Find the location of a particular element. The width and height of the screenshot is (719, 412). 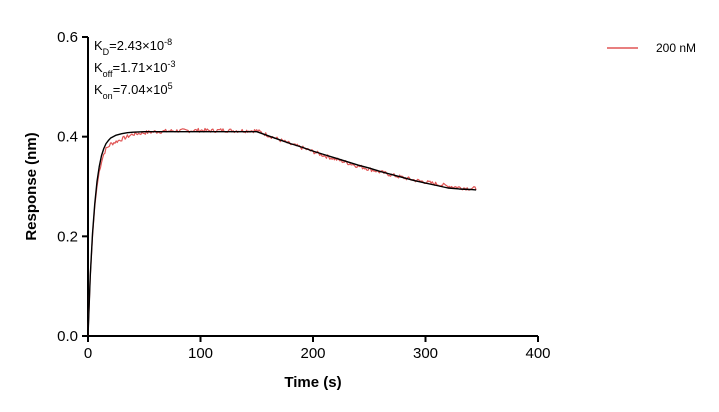

koff-annotation: Koff=1.71×10-3 is located at coordinates (134, 69).